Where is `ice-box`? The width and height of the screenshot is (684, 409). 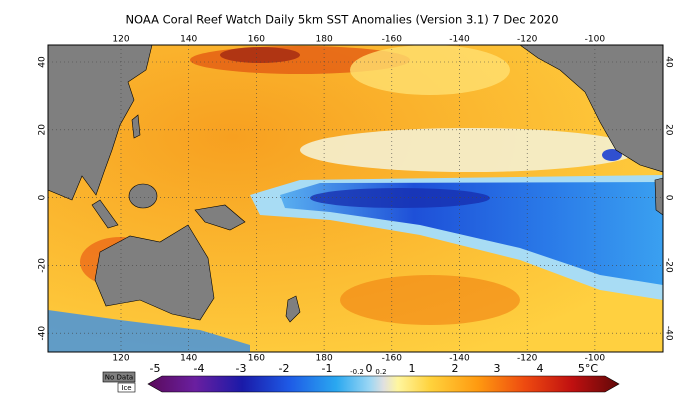
ice-box is located at coordinates (126, 387).